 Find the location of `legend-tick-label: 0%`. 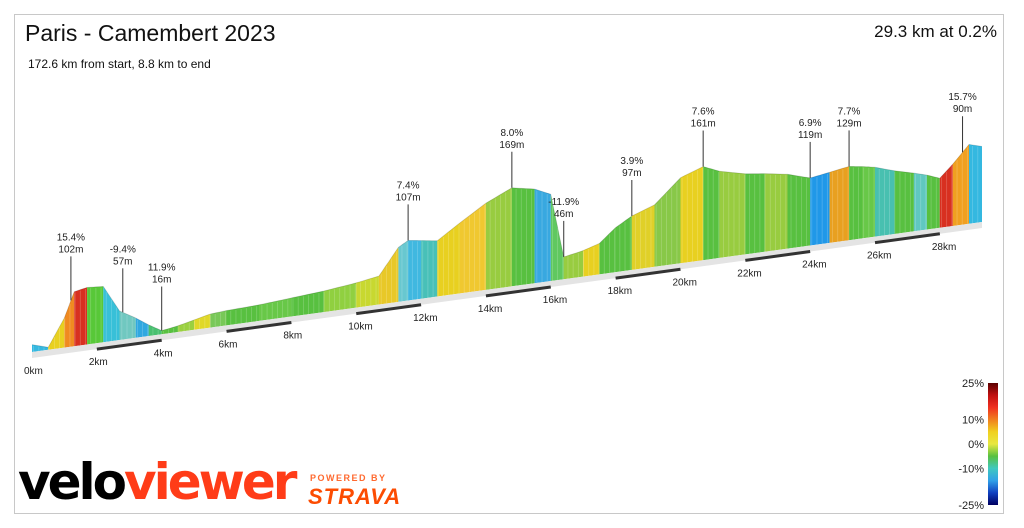

legend-tick-label: 0% is located at coordinates (976, 445).